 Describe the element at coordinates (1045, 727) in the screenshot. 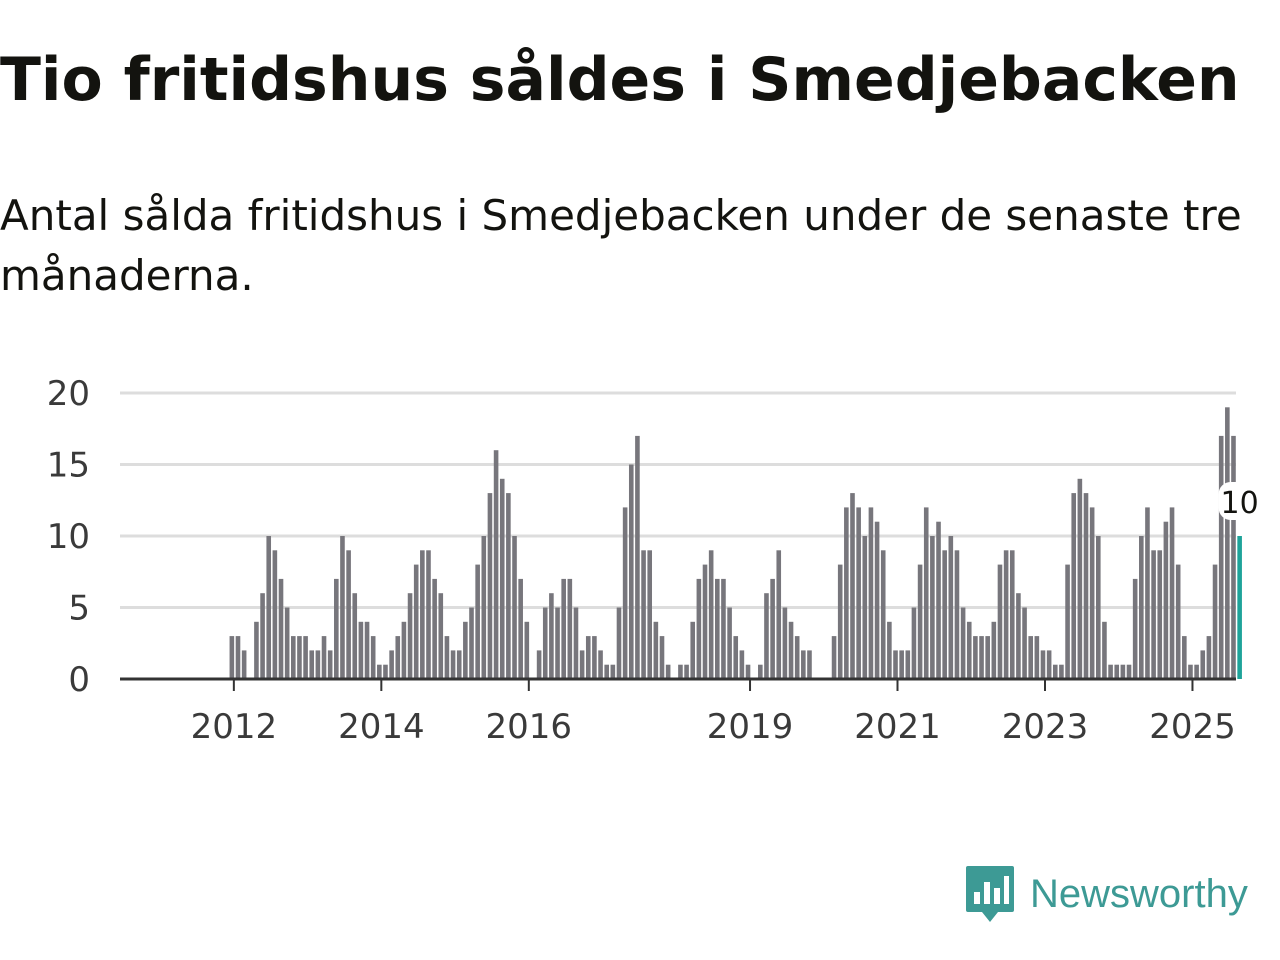

I see `x-tick-label: 2023` at that location.